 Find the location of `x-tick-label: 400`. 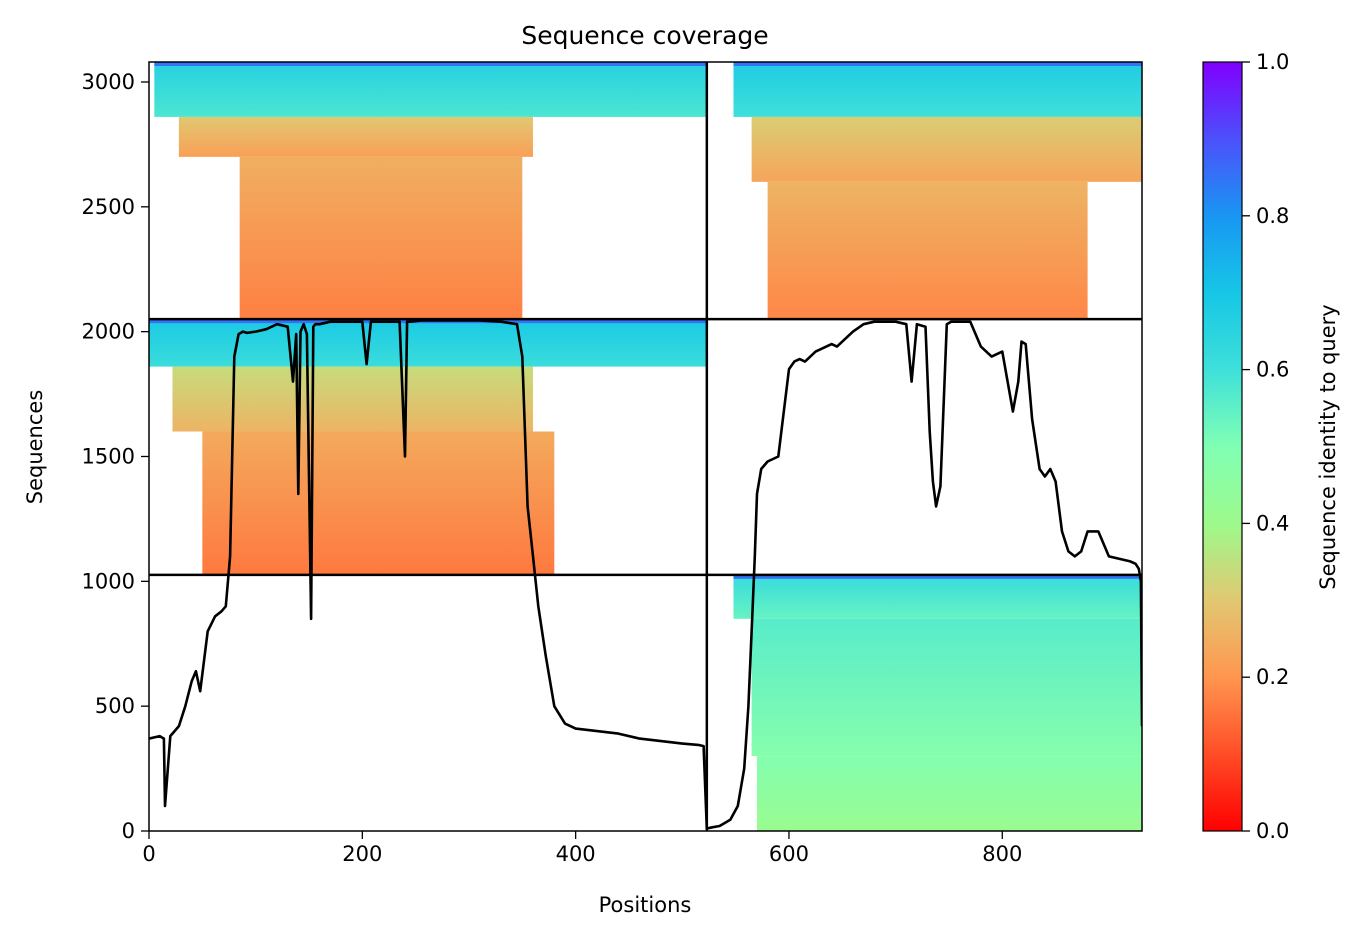

x-tick-label: 400 is located at coordinates (576, 854).